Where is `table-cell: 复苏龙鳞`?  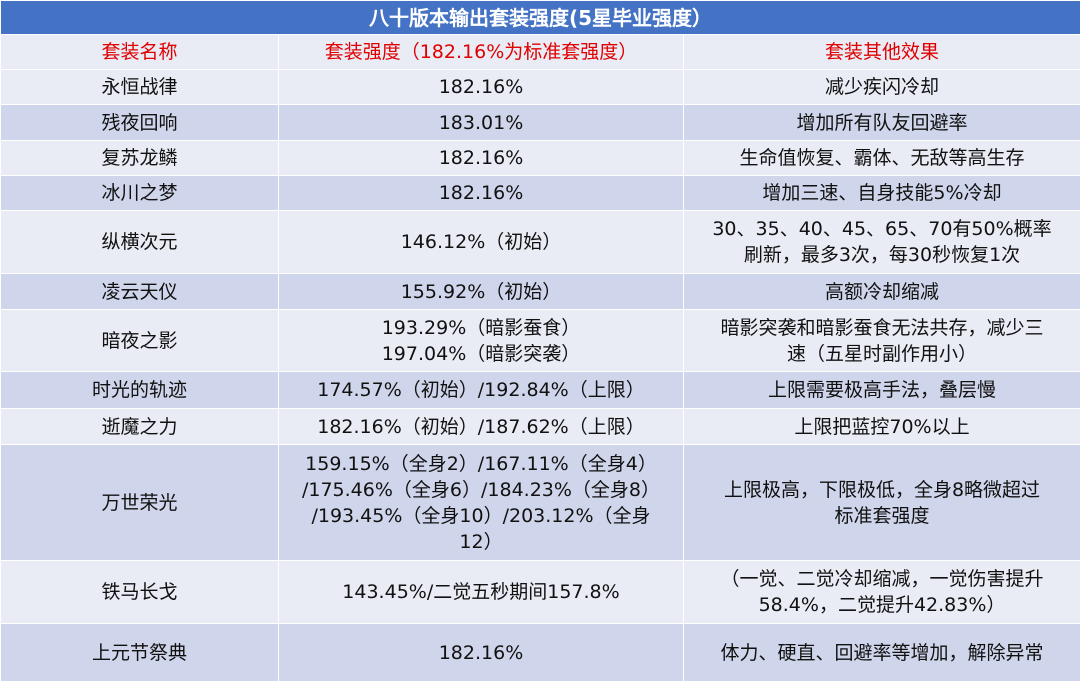
table-cell: 复苏龙鳞 is located at coordinates (139, 158).